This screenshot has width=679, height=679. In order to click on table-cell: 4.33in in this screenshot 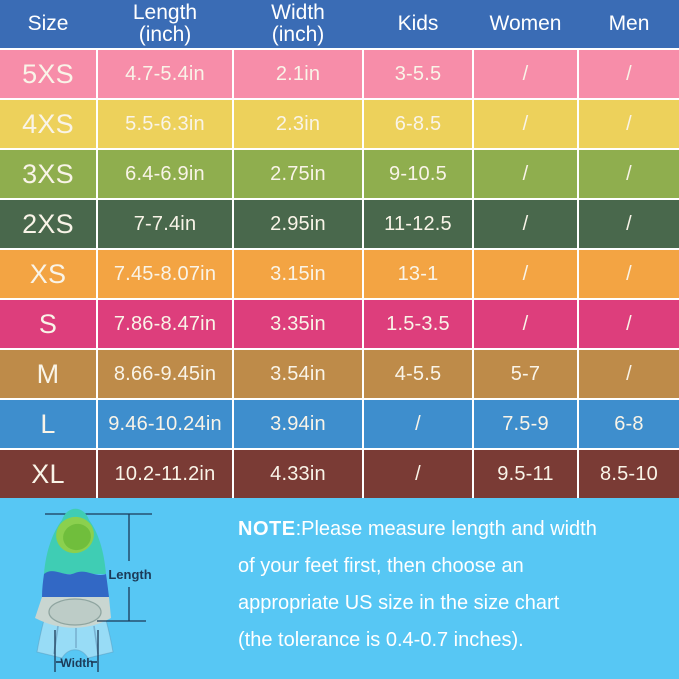, I will do `click(298, 474)`.